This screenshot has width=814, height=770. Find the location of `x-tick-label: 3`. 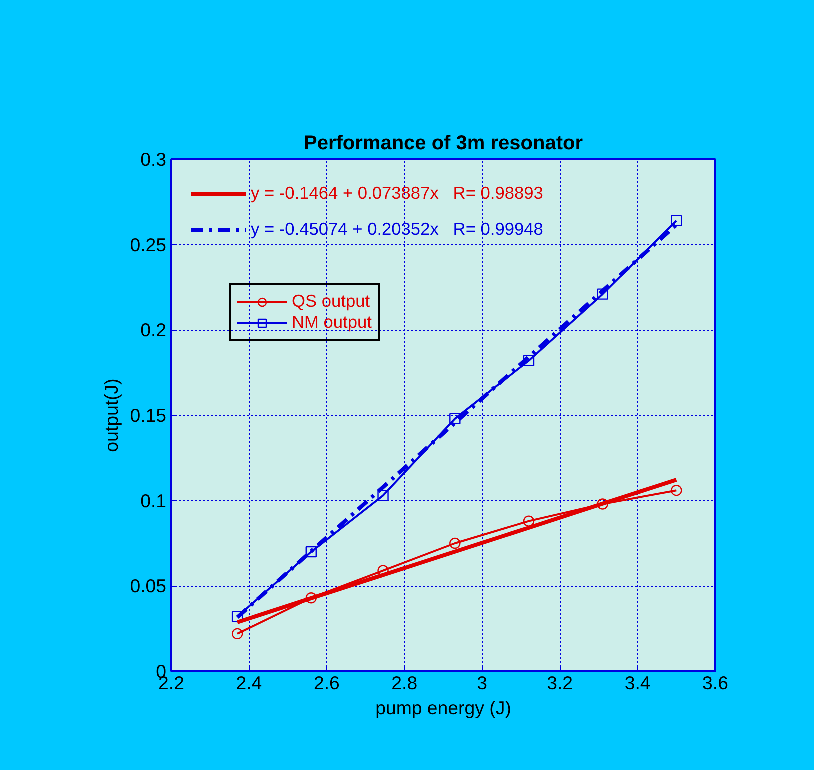

x-tick-label: 3 is located at coordinates (482, 683).